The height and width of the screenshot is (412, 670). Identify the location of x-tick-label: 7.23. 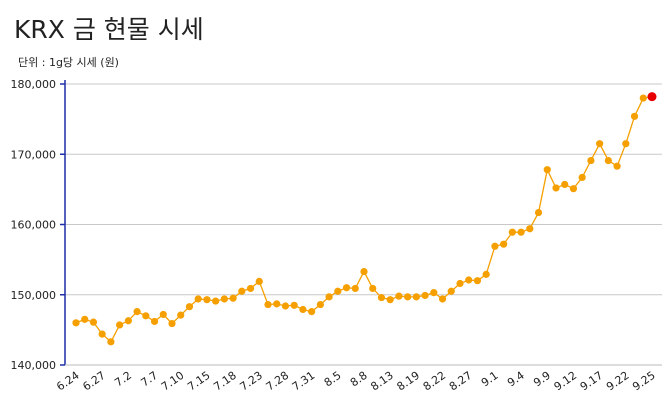
(251, 381).